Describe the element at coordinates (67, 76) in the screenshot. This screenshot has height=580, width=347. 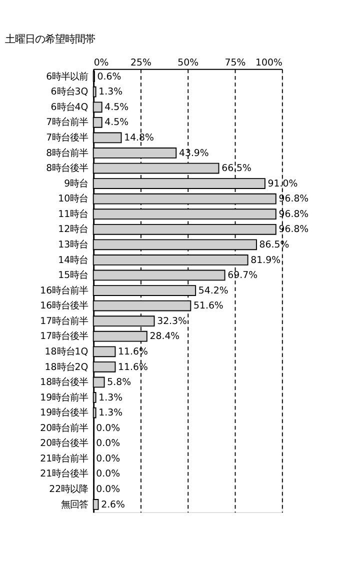
I see `y-tick-label: 6時半以前` at that location.